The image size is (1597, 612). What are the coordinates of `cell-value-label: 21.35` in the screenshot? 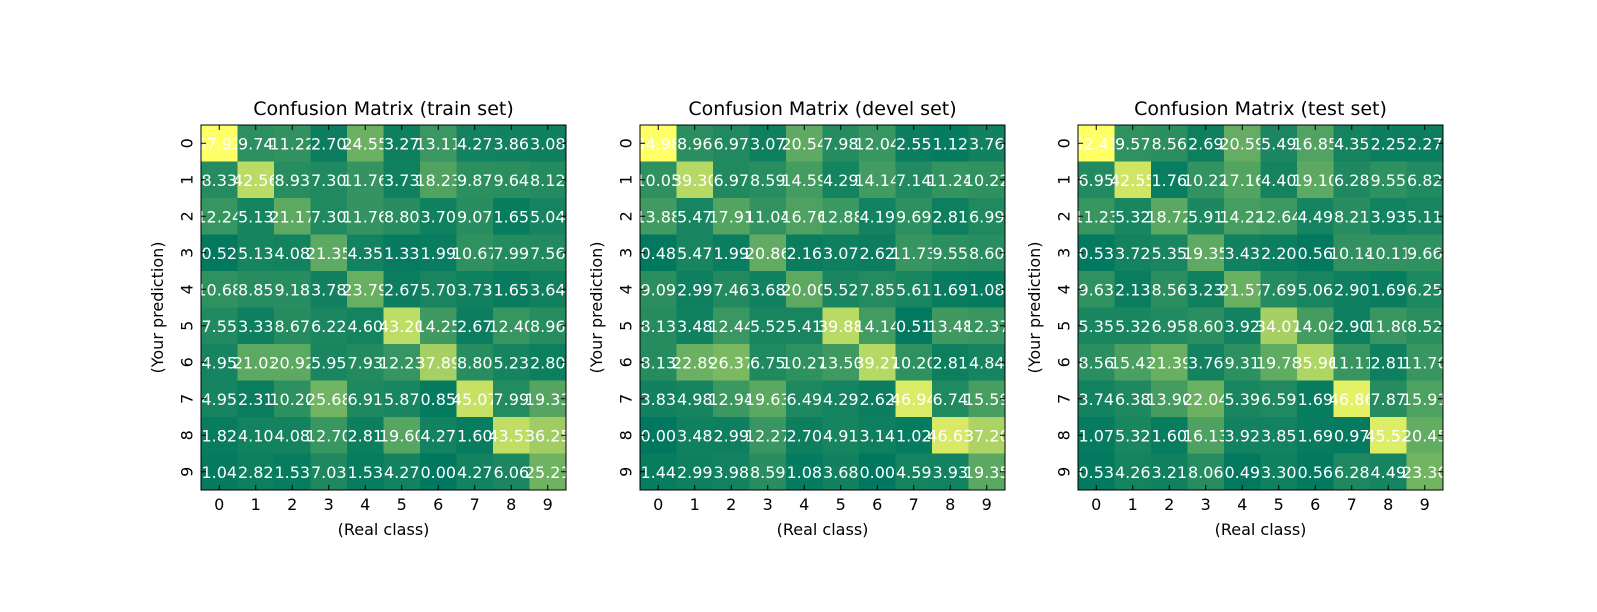 It's located at (329, 253).